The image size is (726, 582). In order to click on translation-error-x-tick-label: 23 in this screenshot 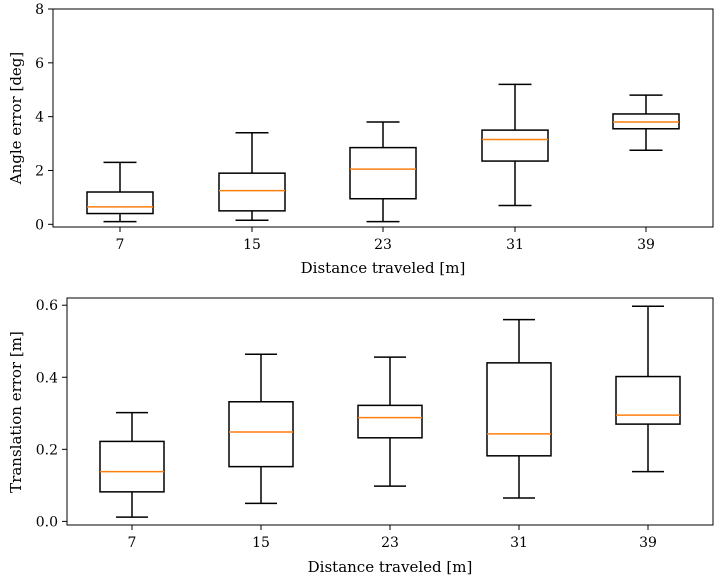, I will do `click(390, 543)`.